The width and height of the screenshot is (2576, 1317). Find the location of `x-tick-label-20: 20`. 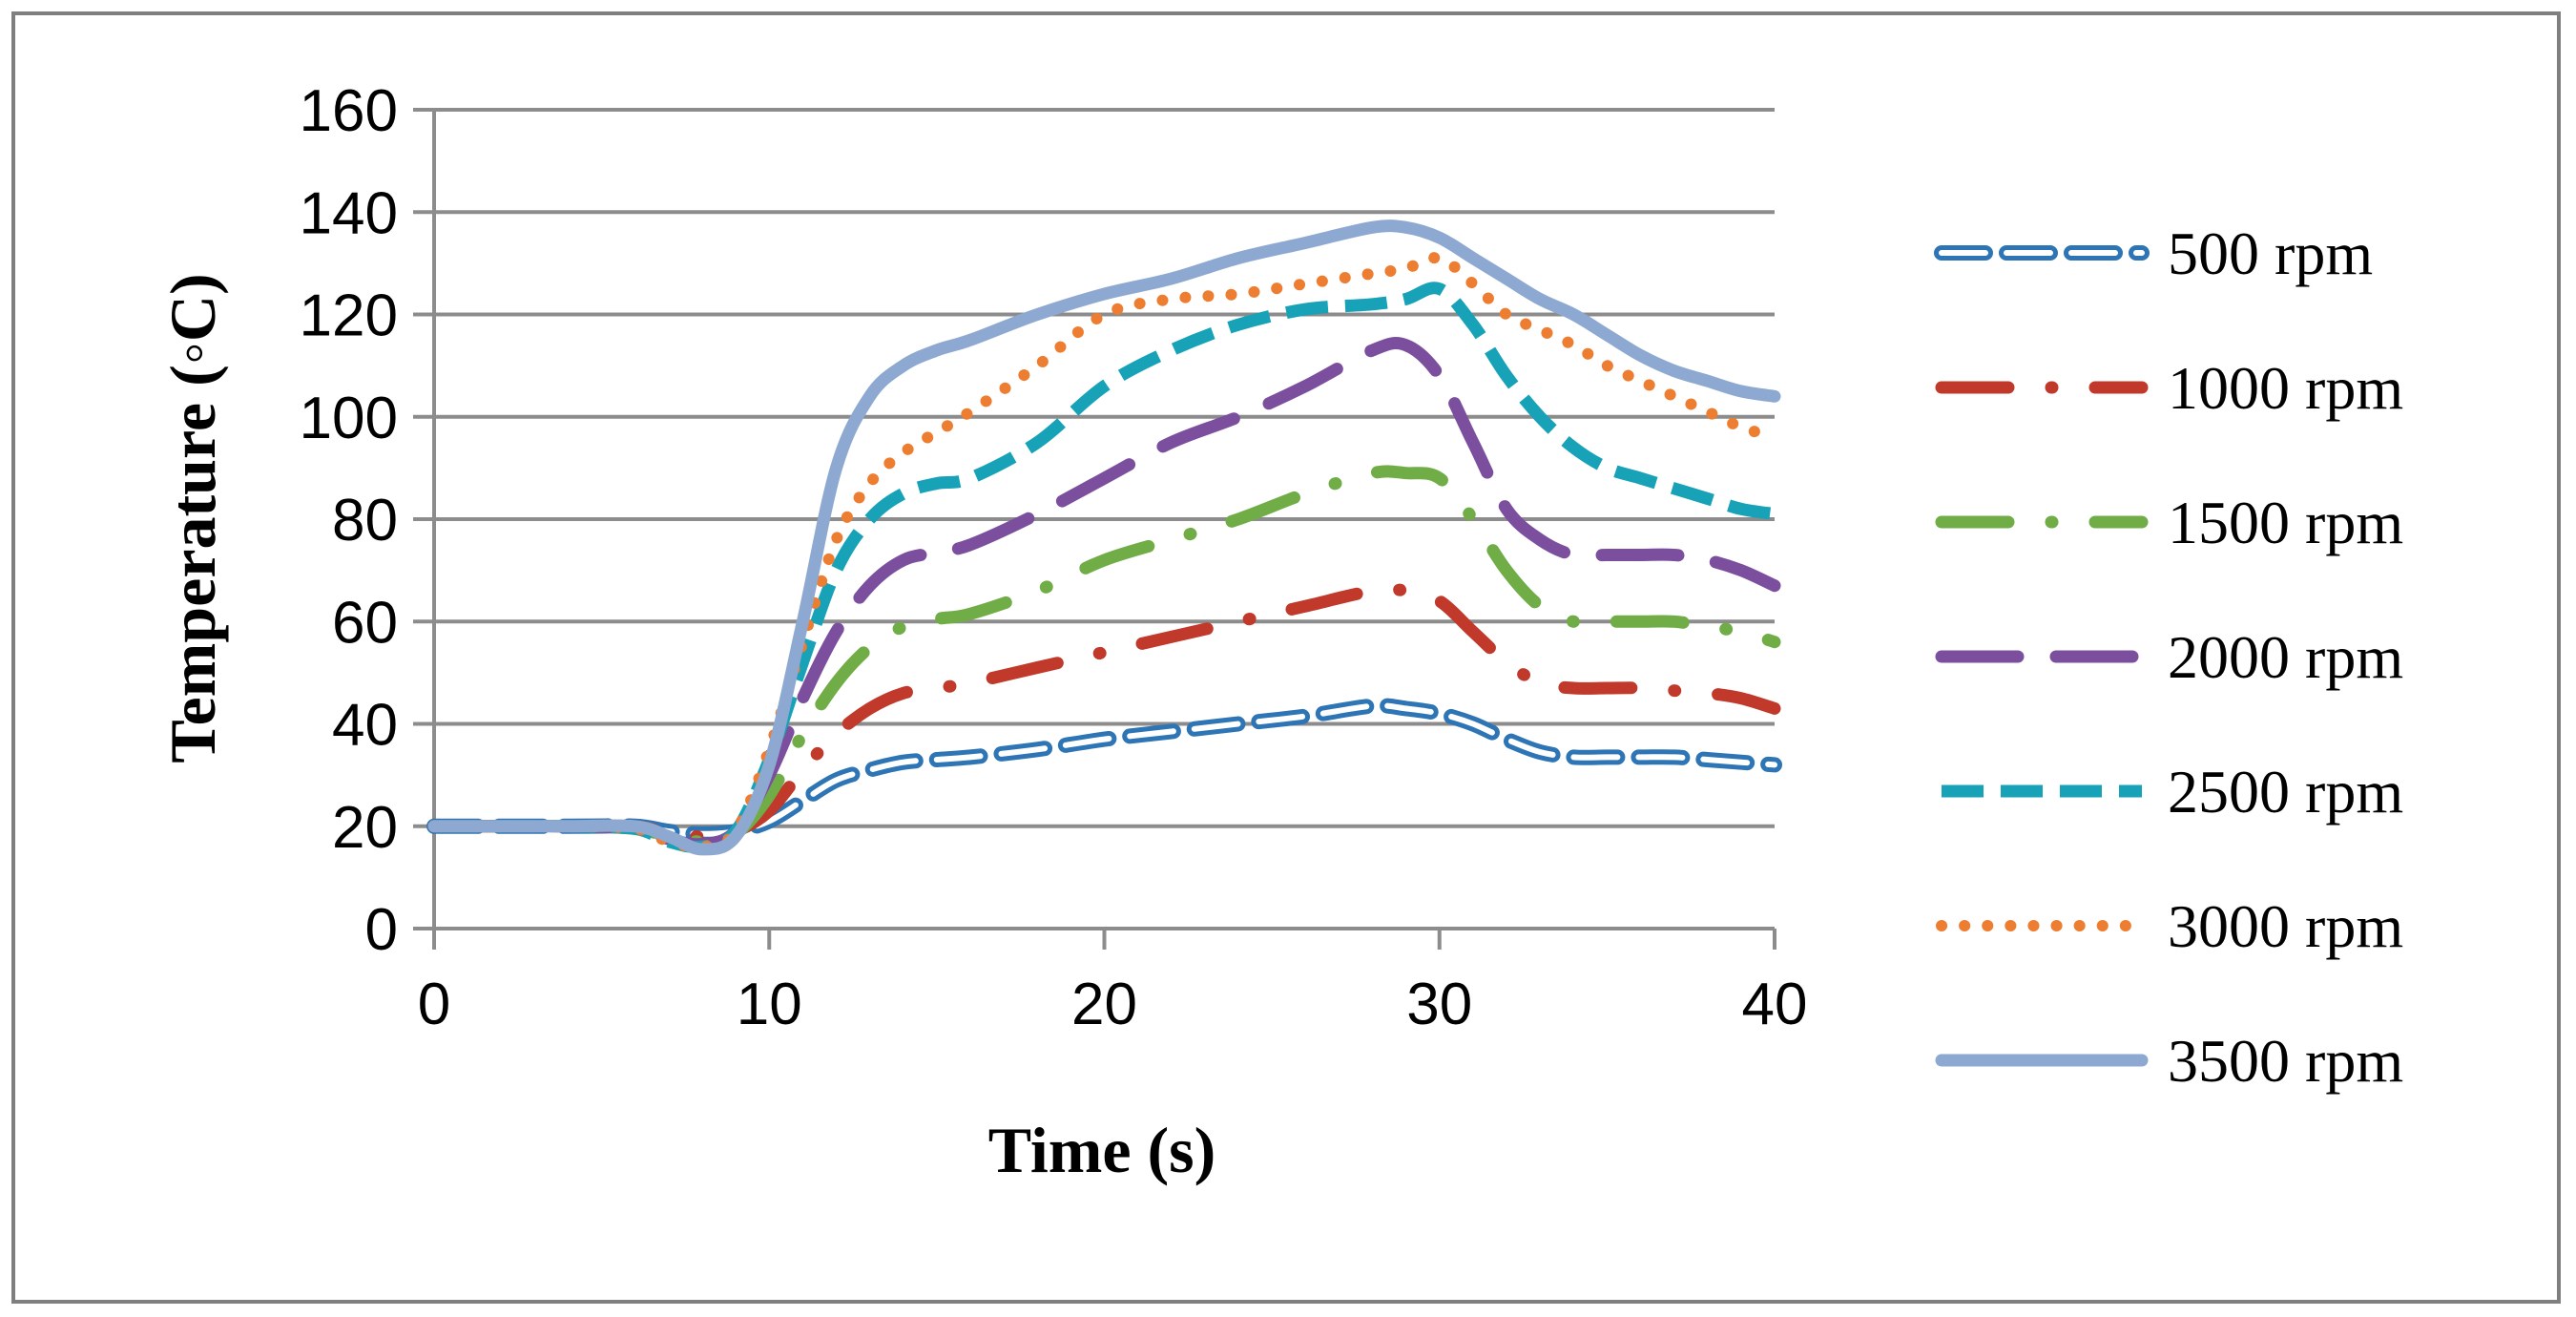

x-tick-label-20: 20 is located at coordinates (1104, 1005).